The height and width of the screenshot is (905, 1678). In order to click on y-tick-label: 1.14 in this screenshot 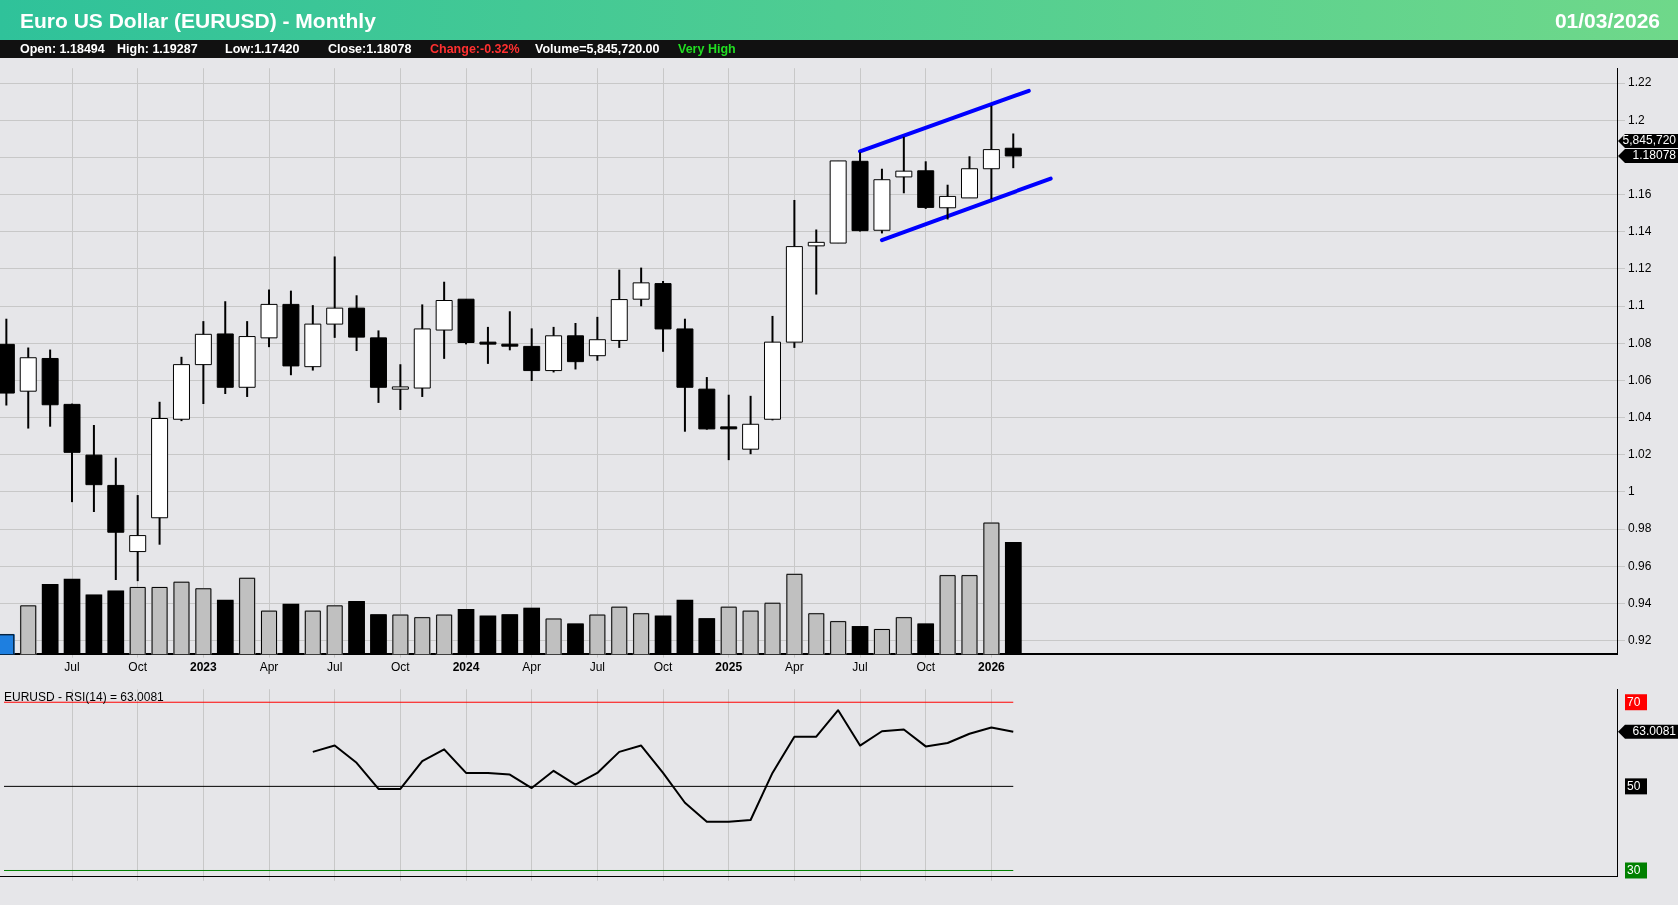, I will do `click(1640, 231)`.